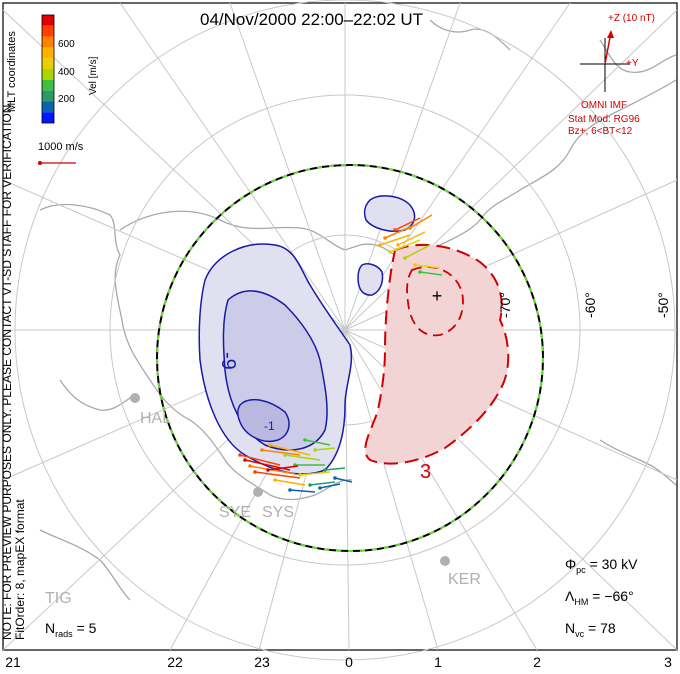 The image size is (680, 674). What do you see at coordinates (155, 418) in the screenshot?
I see `station-label-hal: HAL` at bounding box center [155, 418].